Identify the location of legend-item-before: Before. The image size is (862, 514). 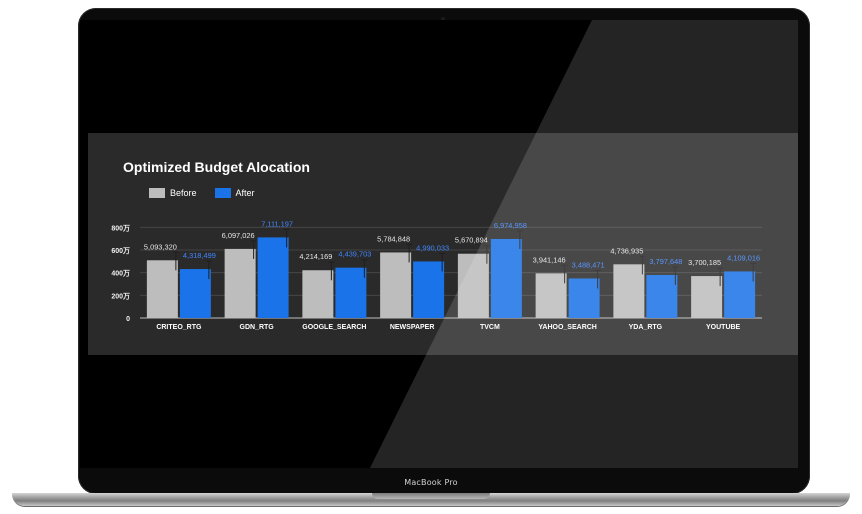
(173, 193).